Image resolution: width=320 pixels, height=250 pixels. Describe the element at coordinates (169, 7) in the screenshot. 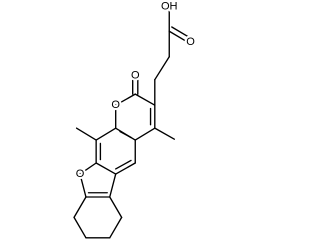

I see `atom-label: OH` at that location.